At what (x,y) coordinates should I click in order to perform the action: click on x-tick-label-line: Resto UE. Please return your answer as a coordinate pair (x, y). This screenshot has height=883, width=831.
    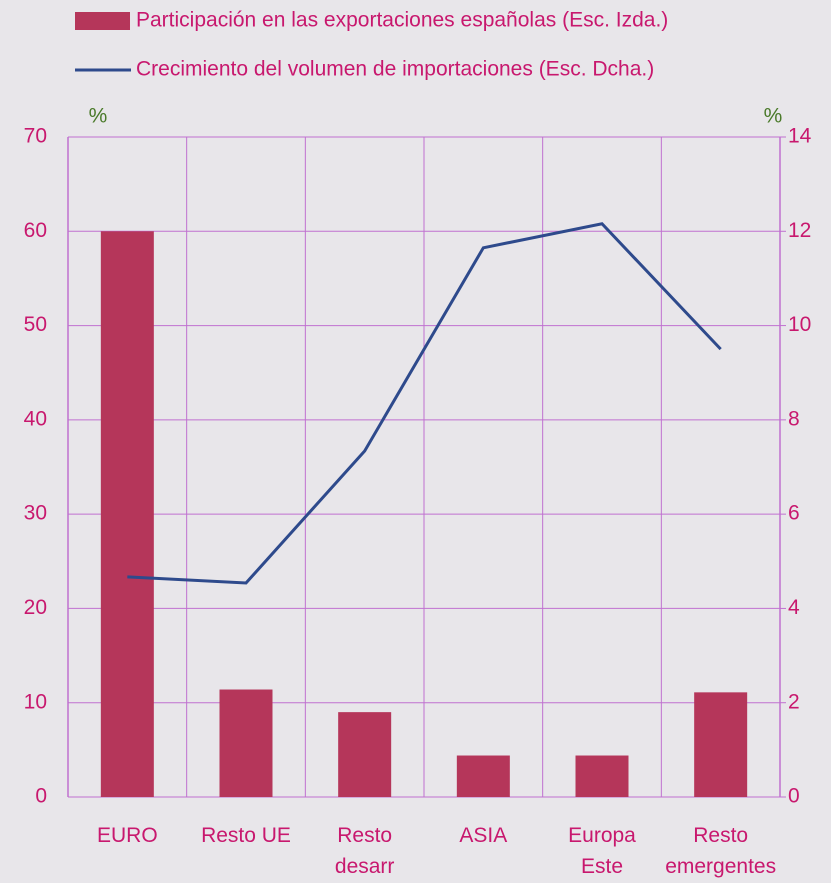
    Looking at the image, I should click on (246, 835).